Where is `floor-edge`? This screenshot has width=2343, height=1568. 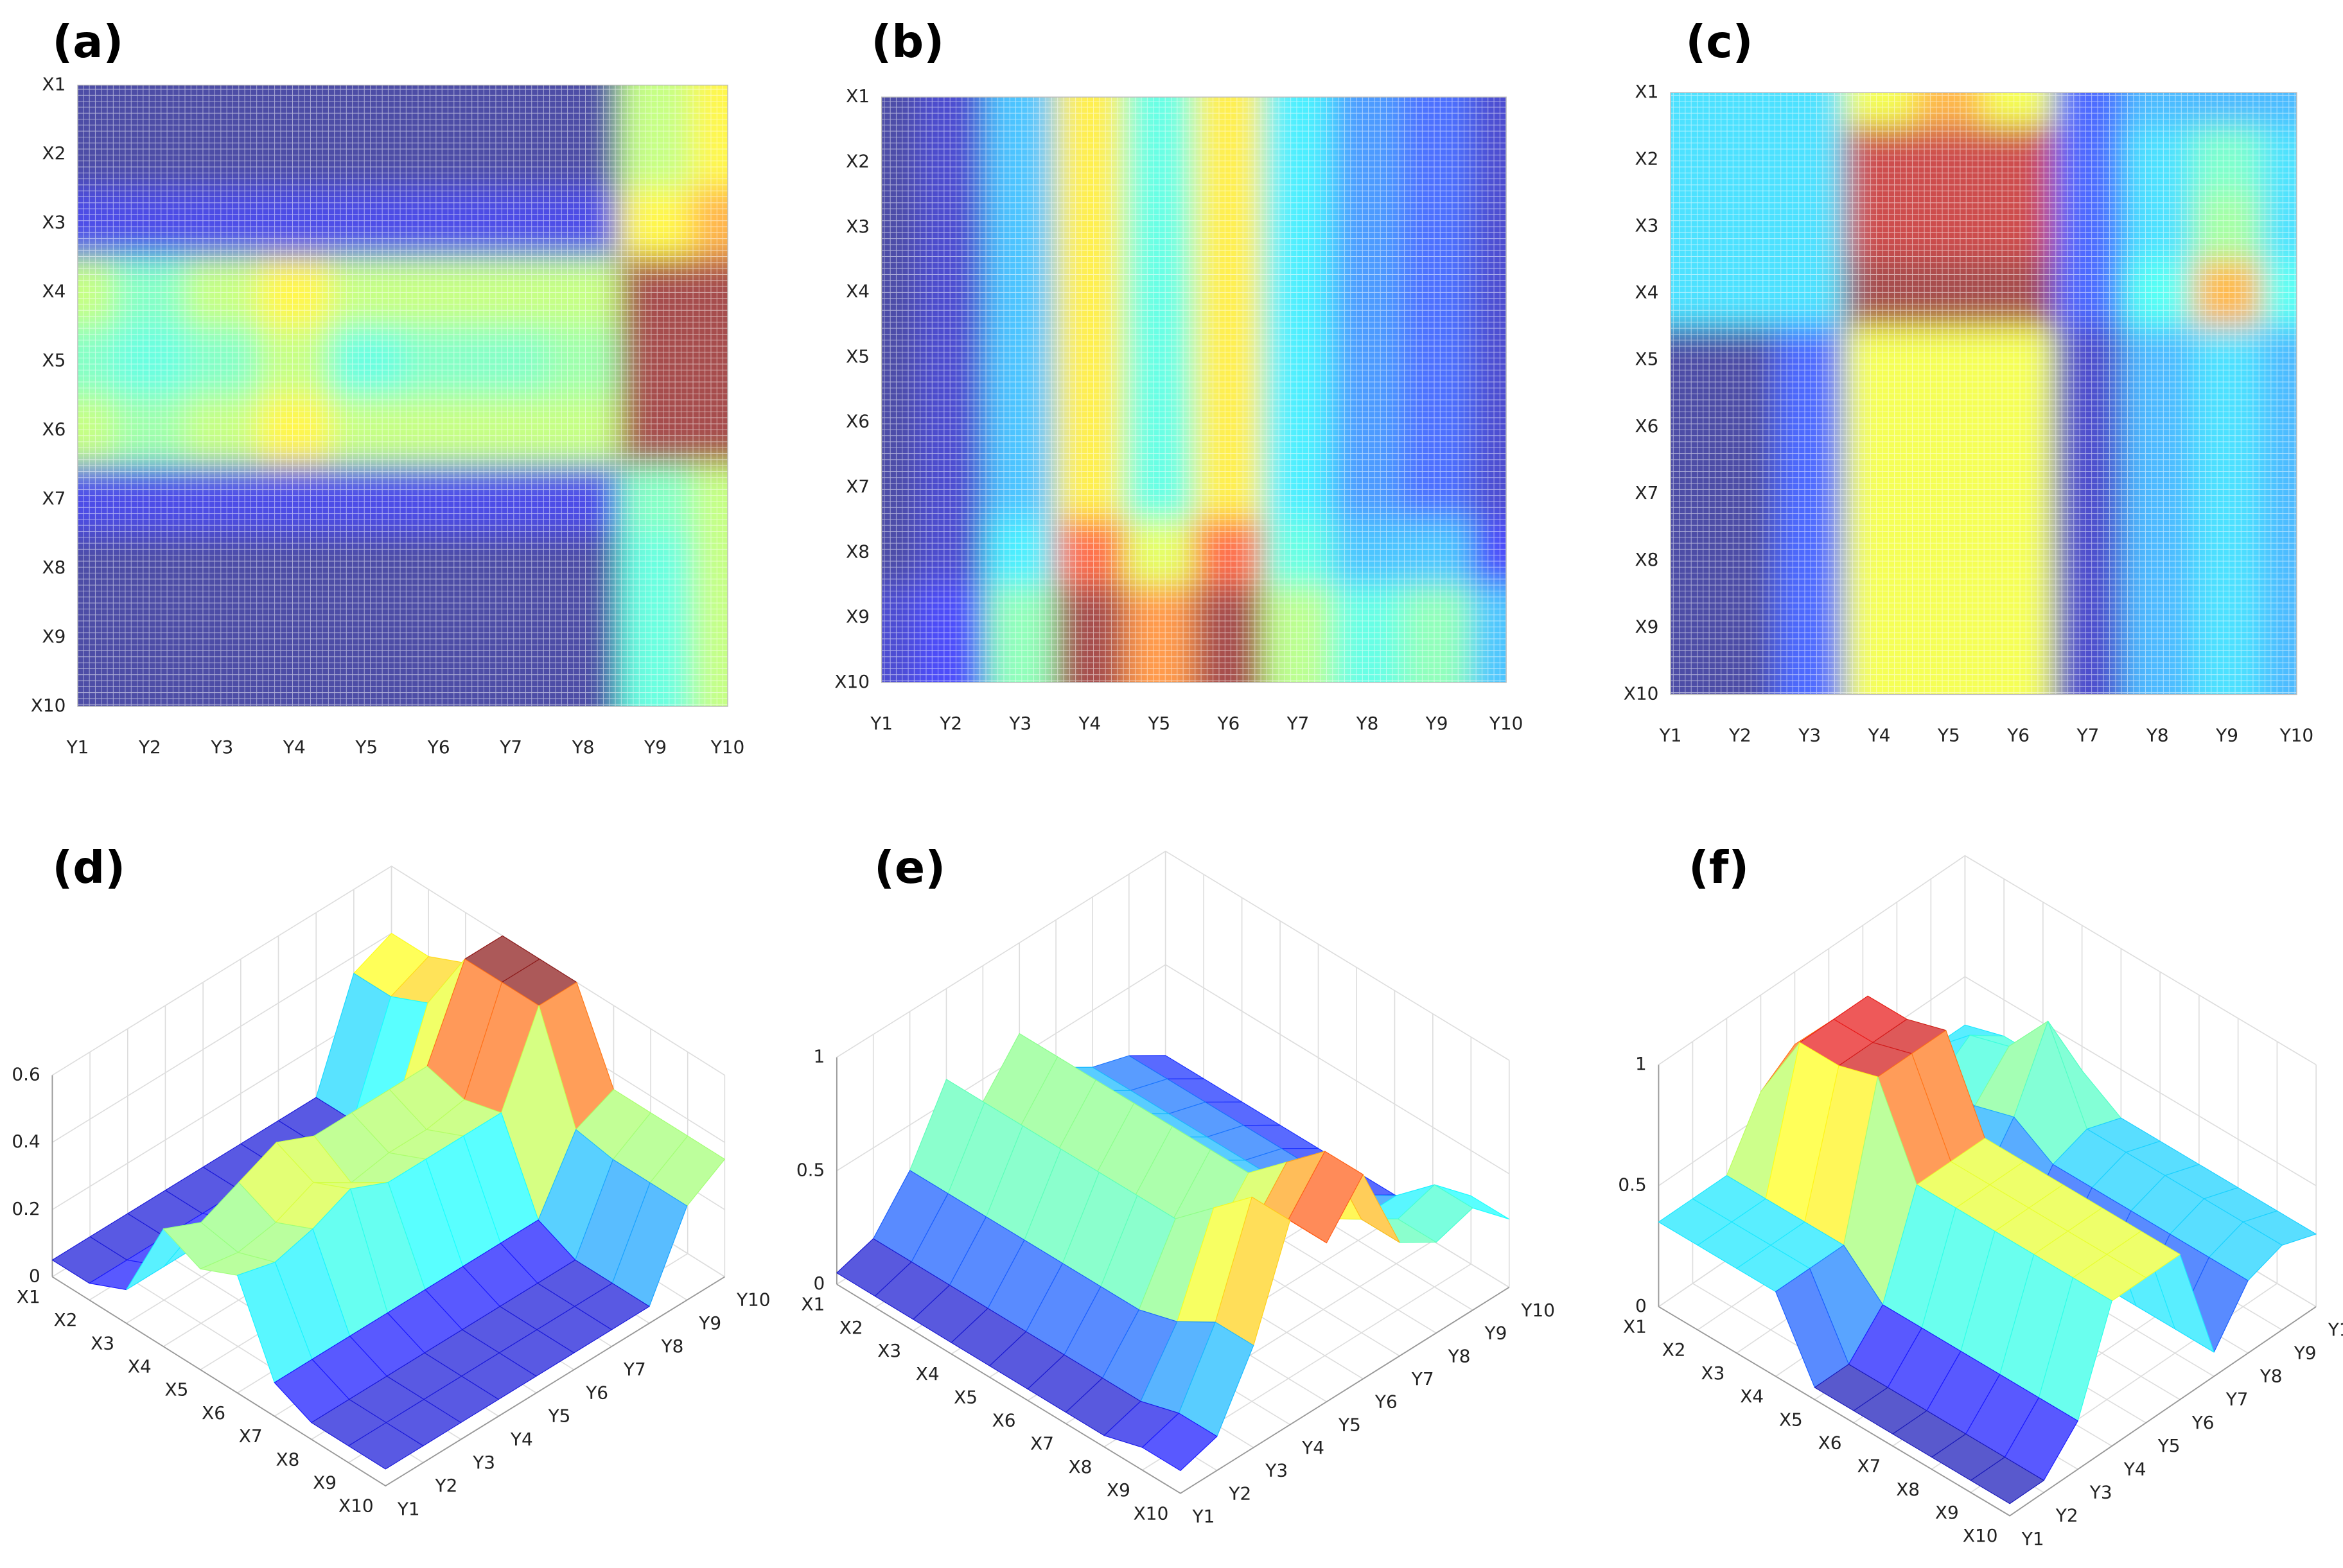
floor-edge is located at coordinates (1173, 1389).